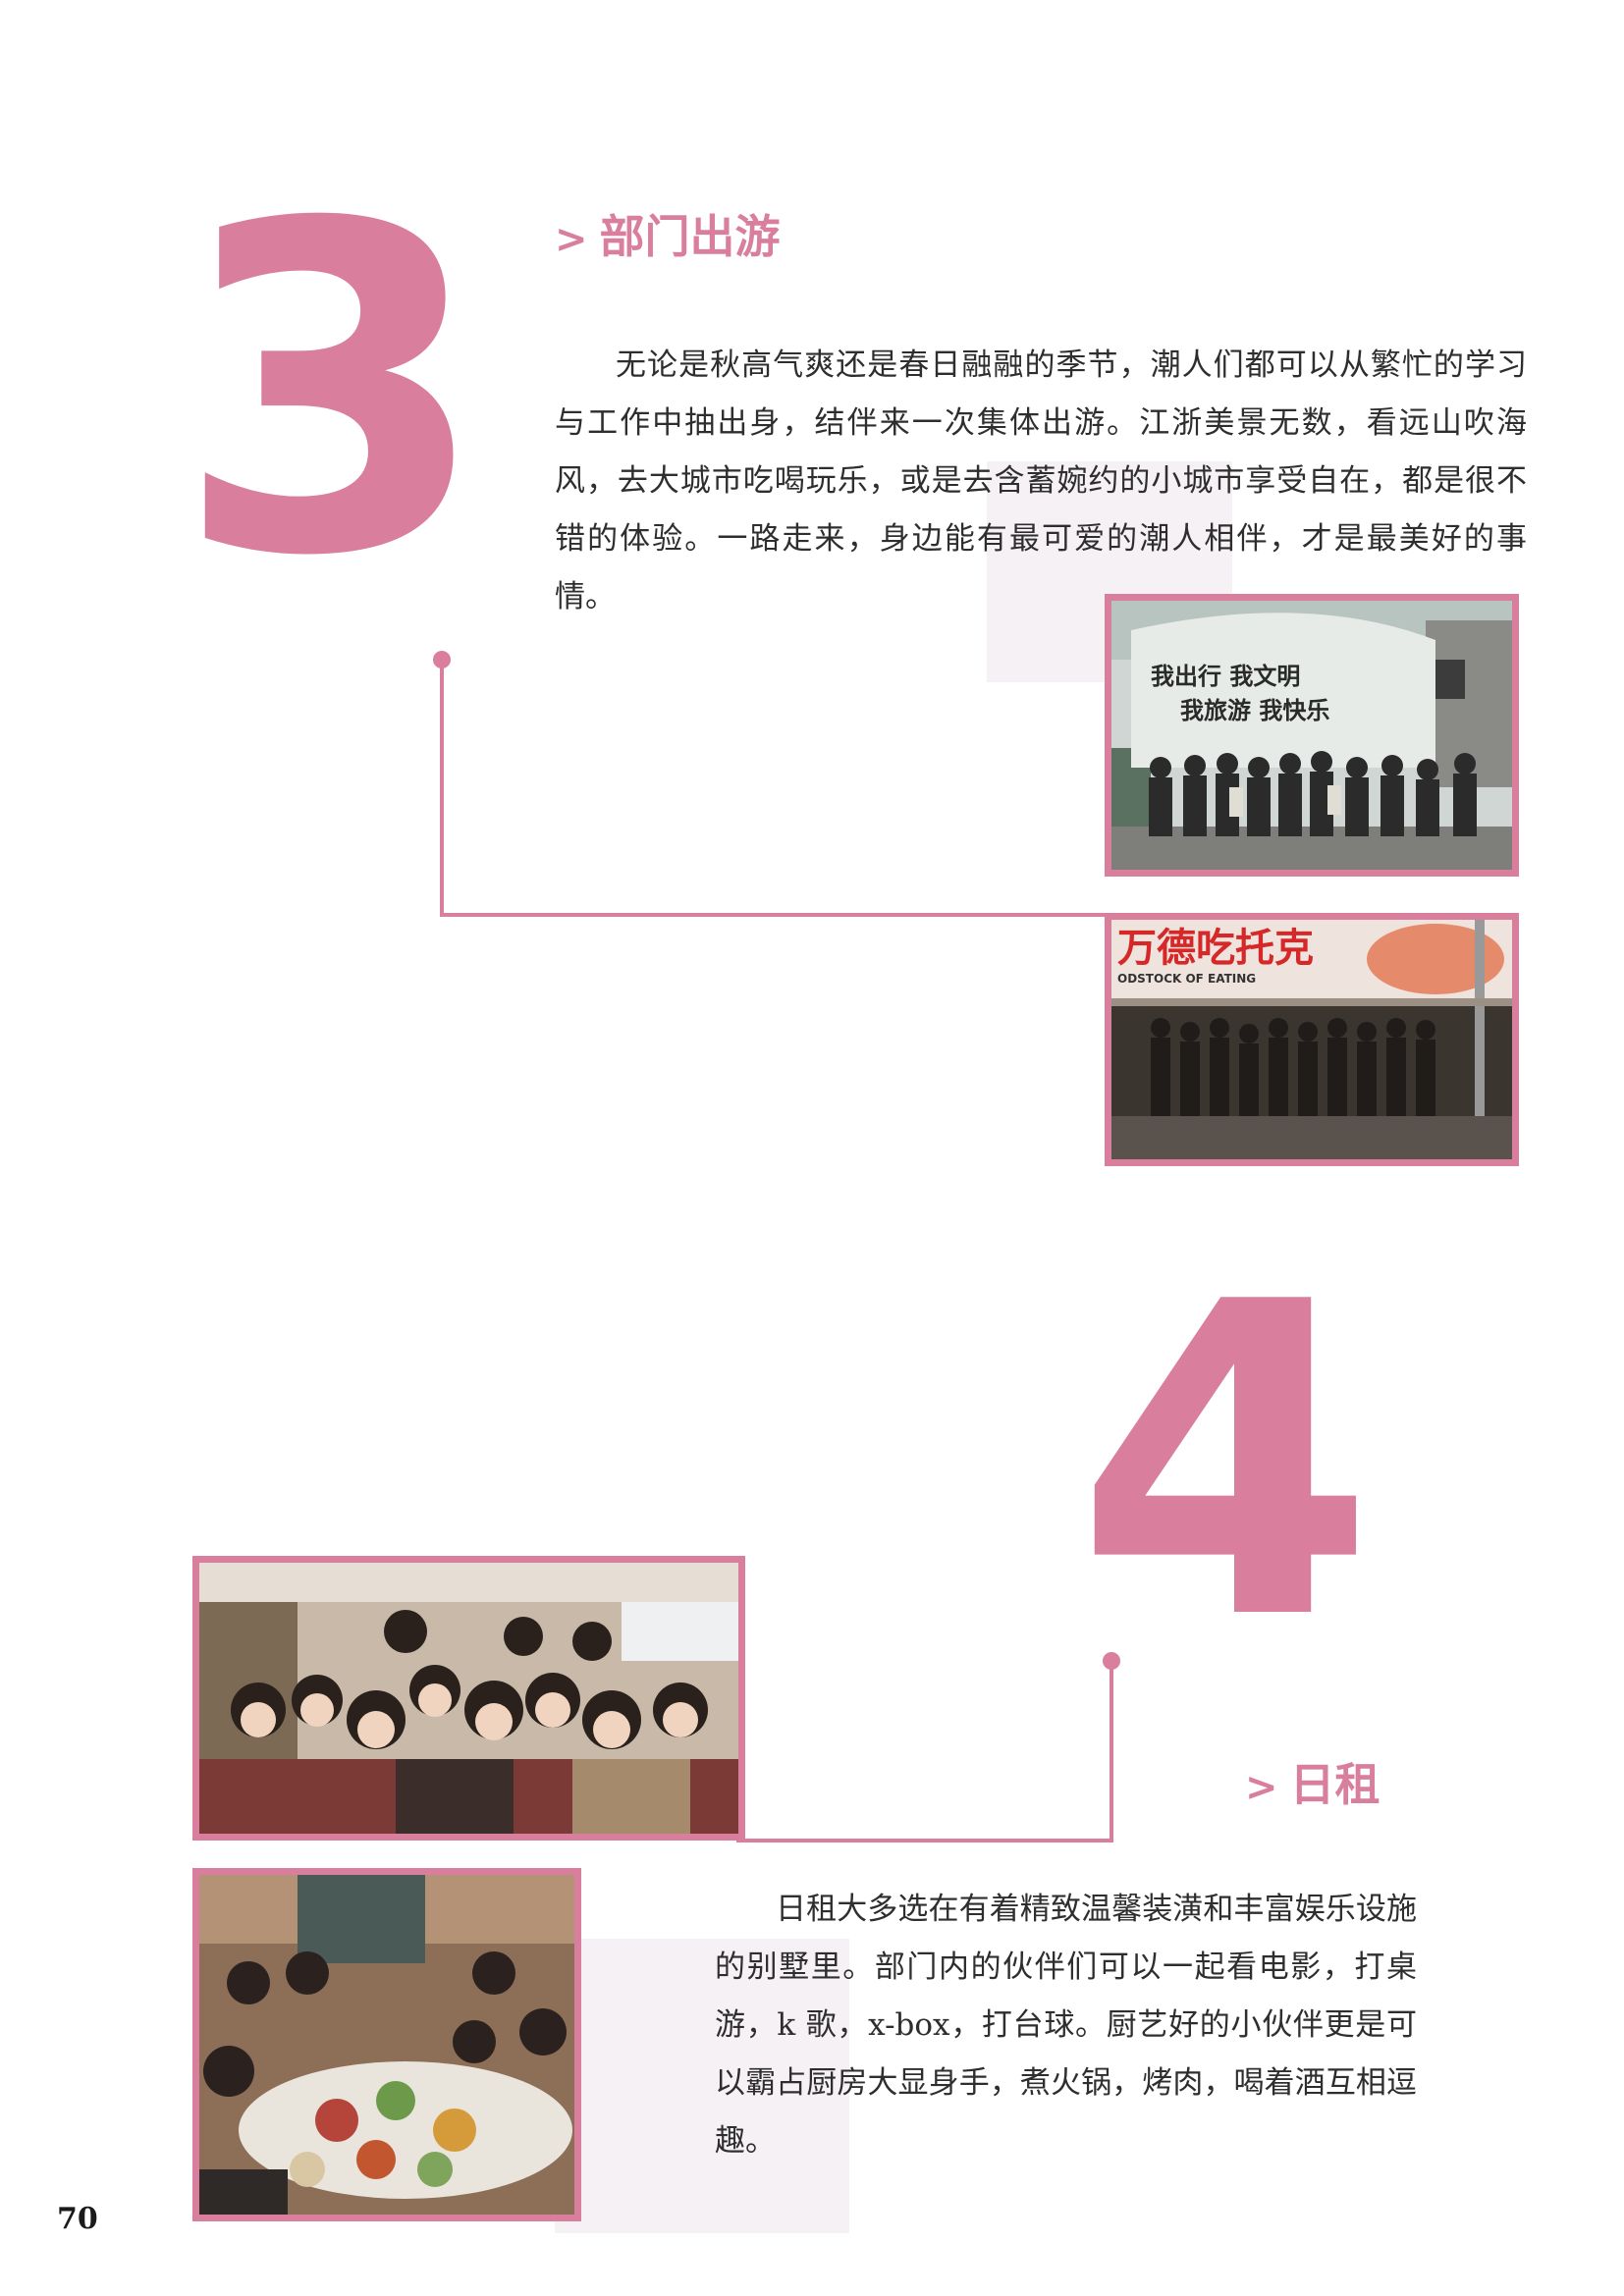 The height and width of the screenshot is (2296, 1624). I want to click on section-heading-text: 部门出游, so click(690, 236).